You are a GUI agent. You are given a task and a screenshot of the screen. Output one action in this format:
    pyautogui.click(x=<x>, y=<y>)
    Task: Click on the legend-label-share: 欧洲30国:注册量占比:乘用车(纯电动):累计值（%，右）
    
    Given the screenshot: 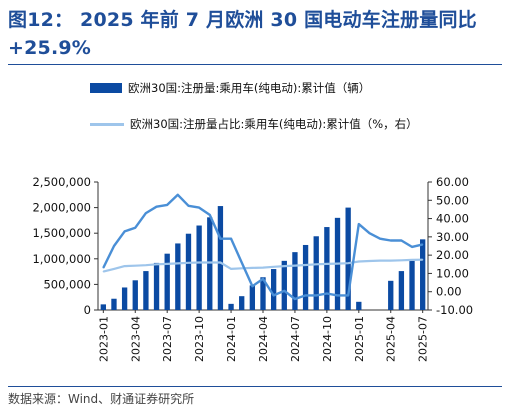 What is the action you would take?
    pyautogui.click(x=274, y=124)
    